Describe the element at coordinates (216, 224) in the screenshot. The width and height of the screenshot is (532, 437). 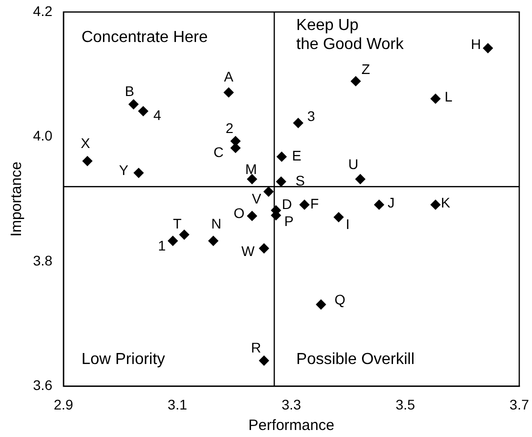
I see `annotation: N` at that location.